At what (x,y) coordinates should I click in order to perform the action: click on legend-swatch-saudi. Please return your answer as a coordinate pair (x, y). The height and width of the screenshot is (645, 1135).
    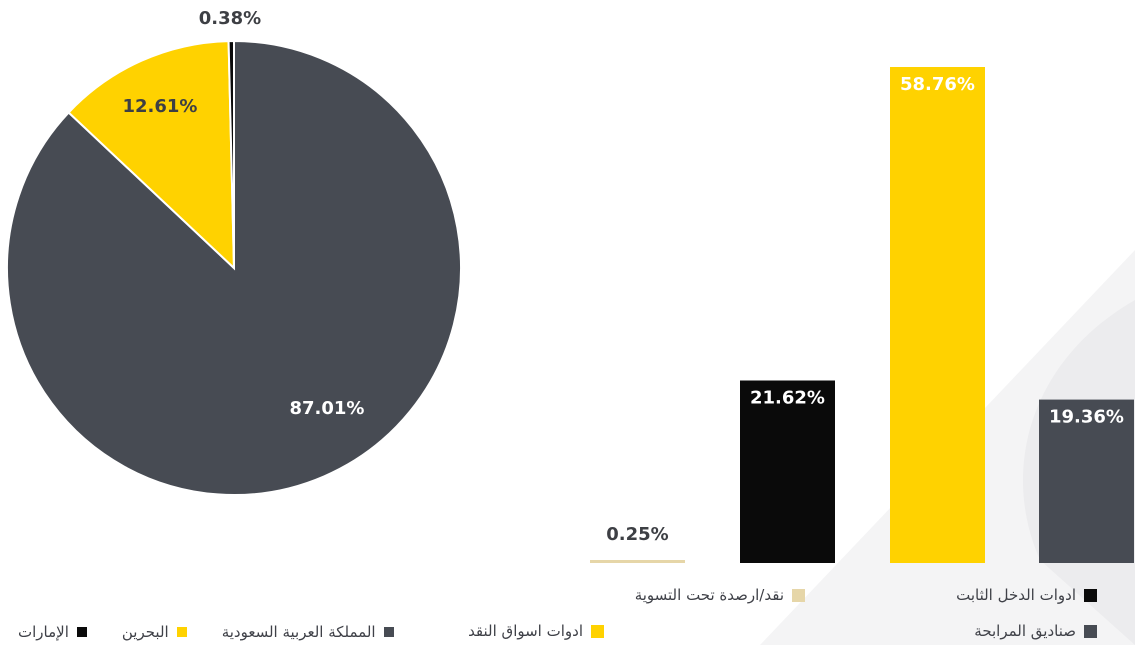
    Looking at the image, I should click on (388, 632).